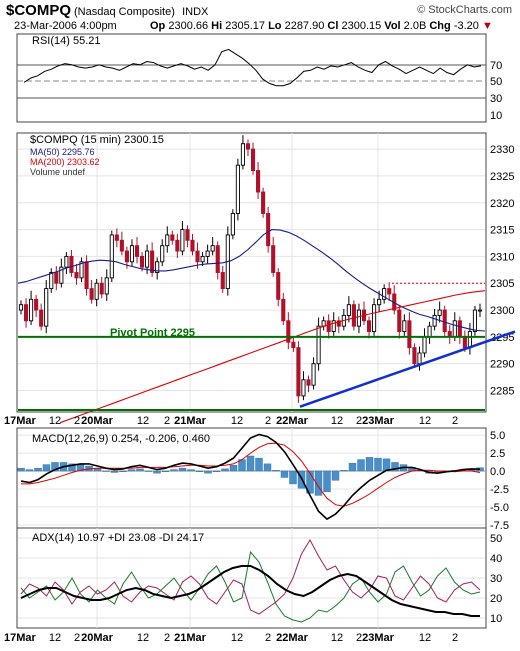 Image resolution: width=520 pixels, height=651 pixels. I want to click on macd-tick-label: 5.0, so click(497, 436).